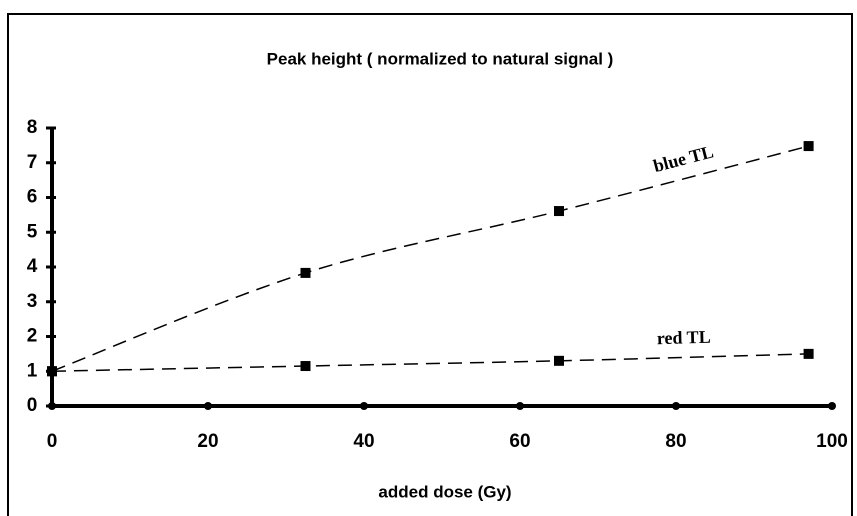 The image size is (857, 516). Describe the element at coordinates (444, 491) in the screenshot. I see `x-axis-label: added dose (Gy)` at that location.